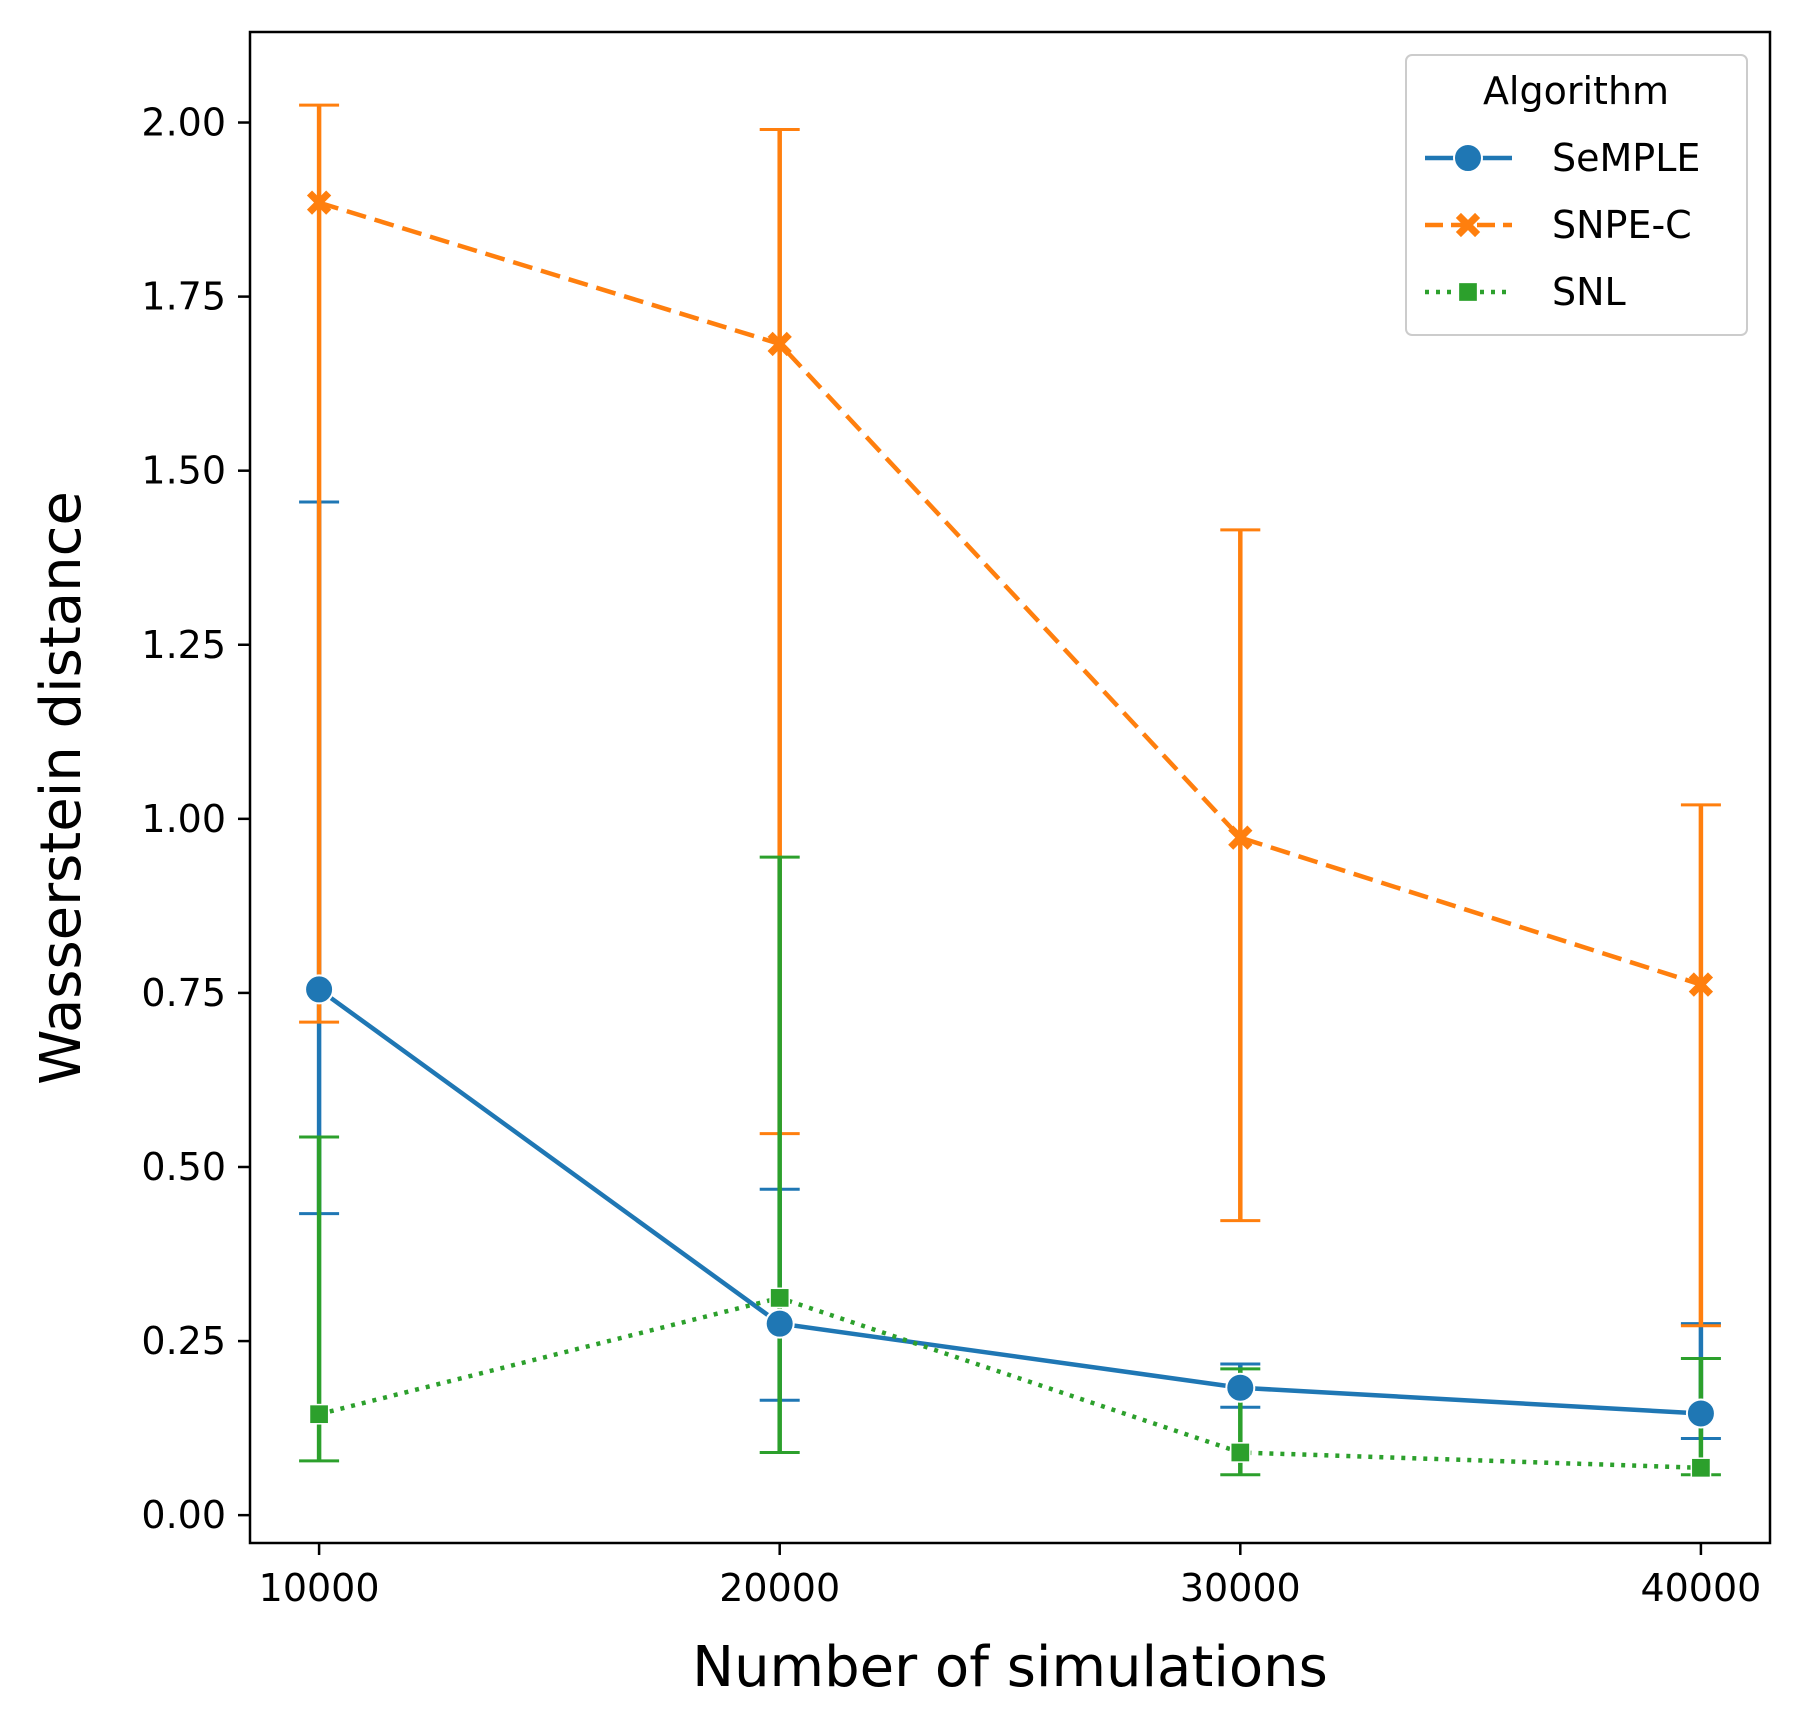  Describe the element at coordinates (1240, 1588) in the screenshot. I see `x-tick-label: 30000` at that location.